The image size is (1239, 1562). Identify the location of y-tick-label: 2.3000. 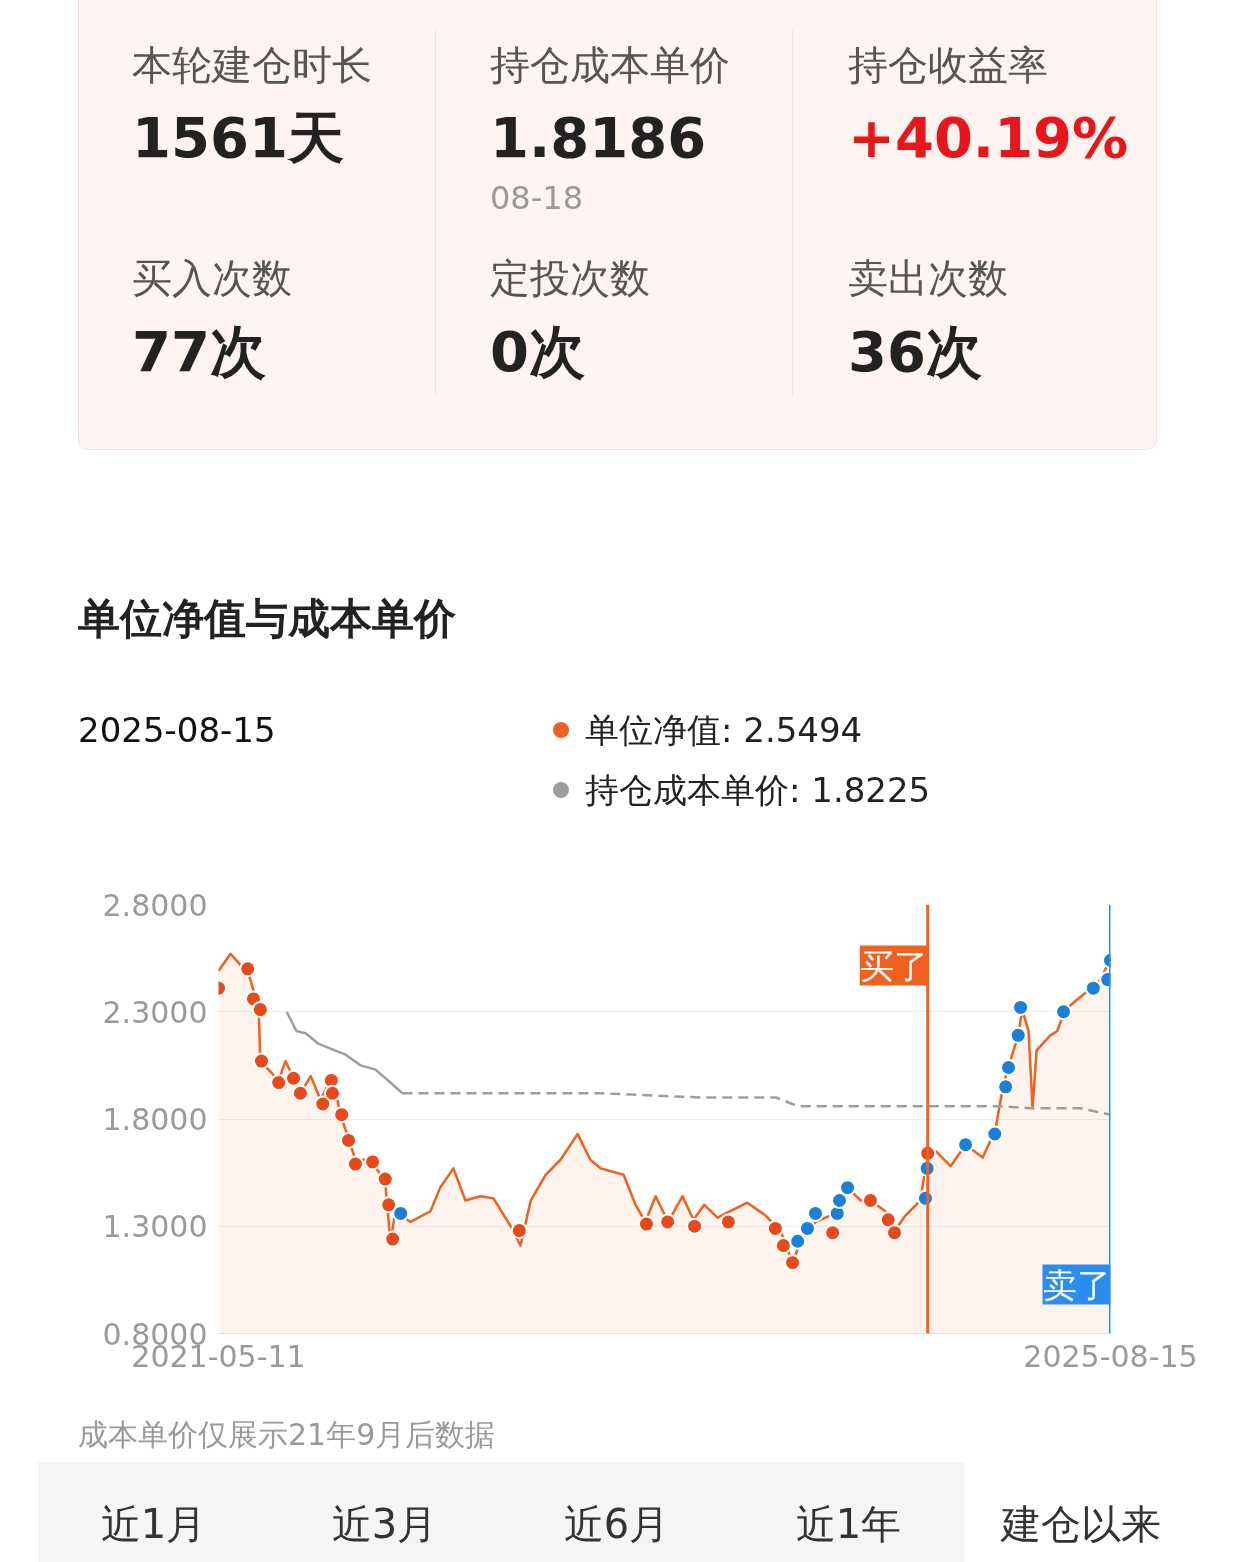
(155, 1012).